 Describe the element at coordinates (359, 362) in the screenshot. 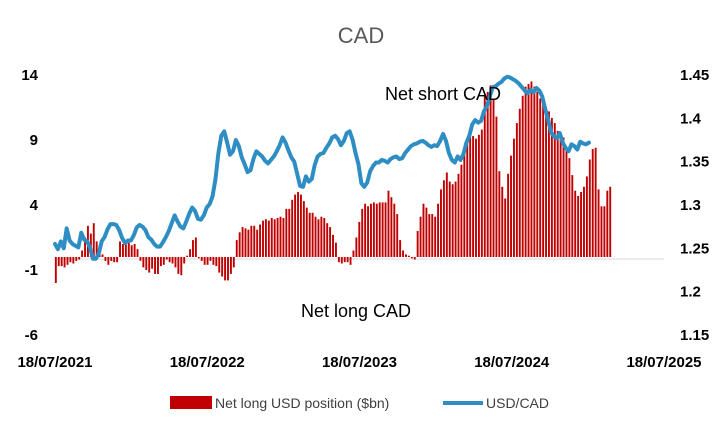

I see `x-tick-label: 18/07/2023` at that location.